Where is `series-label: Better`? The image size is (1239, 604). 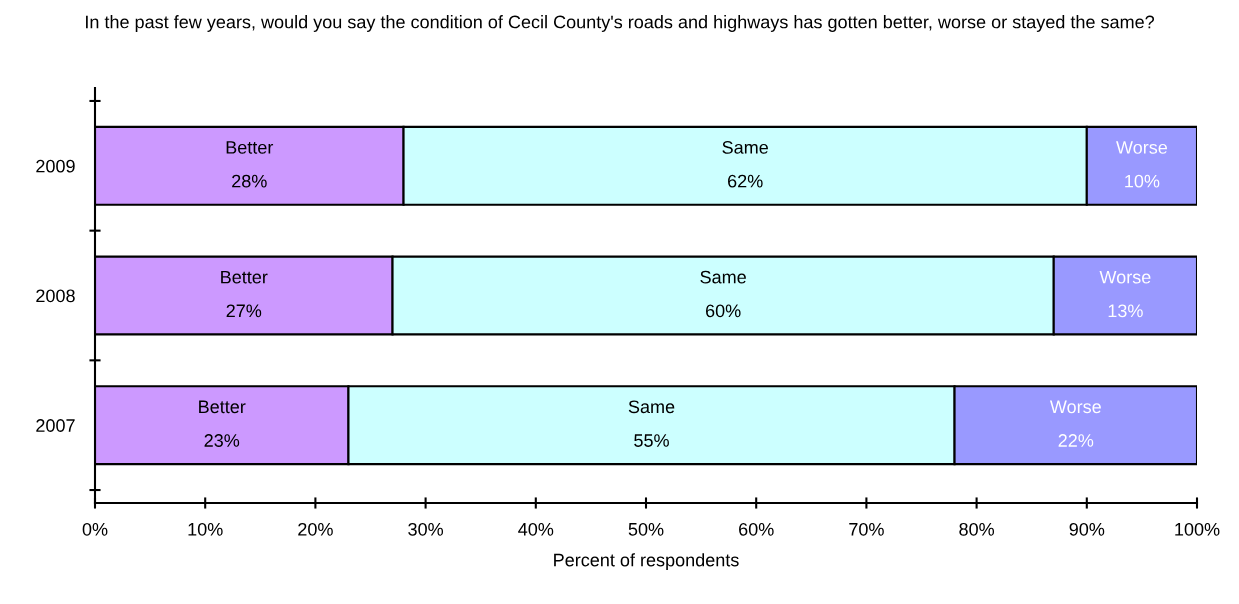
series-label: Better is located at coordinates (250, 147).